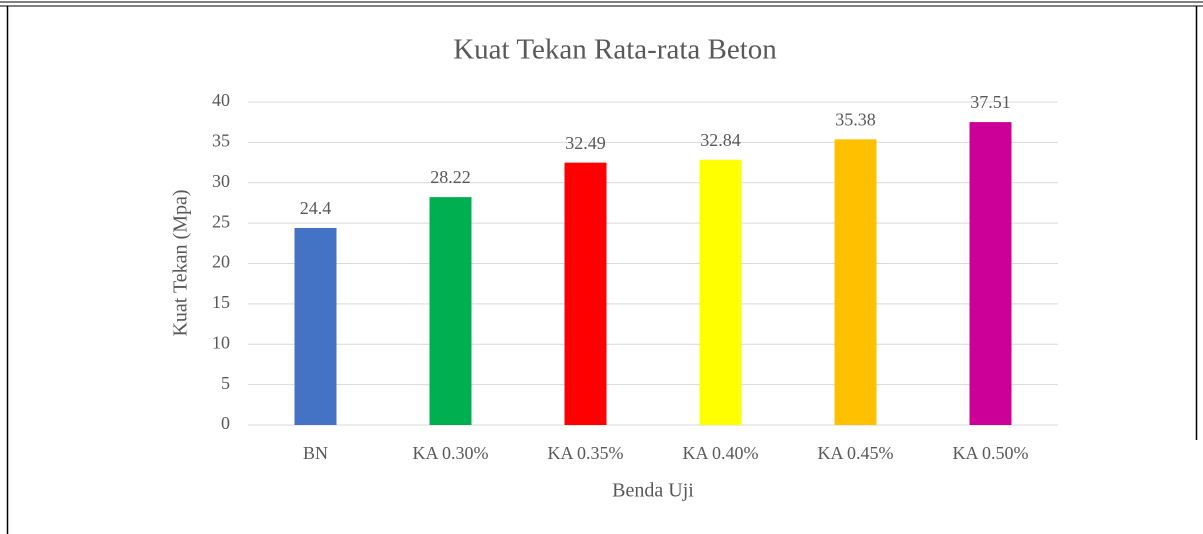  What do you see at coordinates (221, 181) in the screenshot?
I see `y-tick-label: 30` at bounding box center [221, 181].